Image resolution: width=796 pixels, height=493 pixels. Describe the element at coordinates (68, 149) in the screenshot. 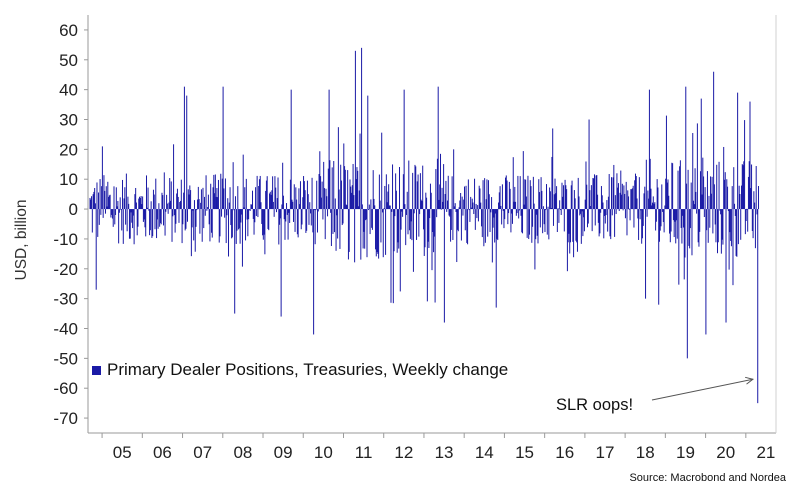

I see `y-tick-label: 20` at that location.